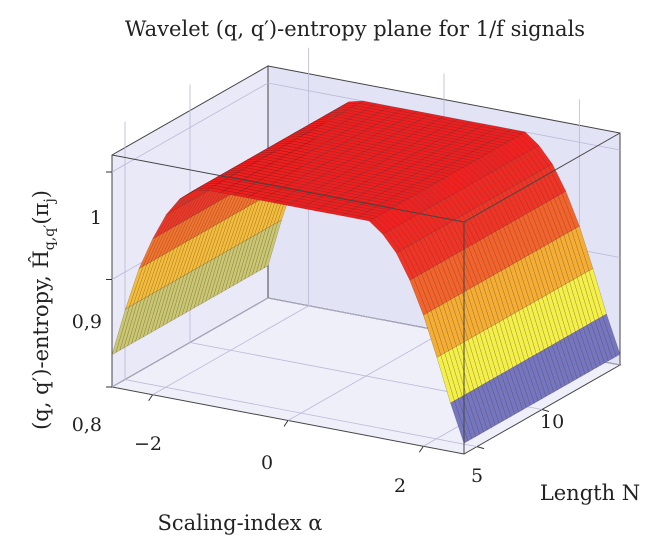 The width and height of the screenshot is (658, 543). I want to click on z-tick-label: 0,9, so click(87, 322).